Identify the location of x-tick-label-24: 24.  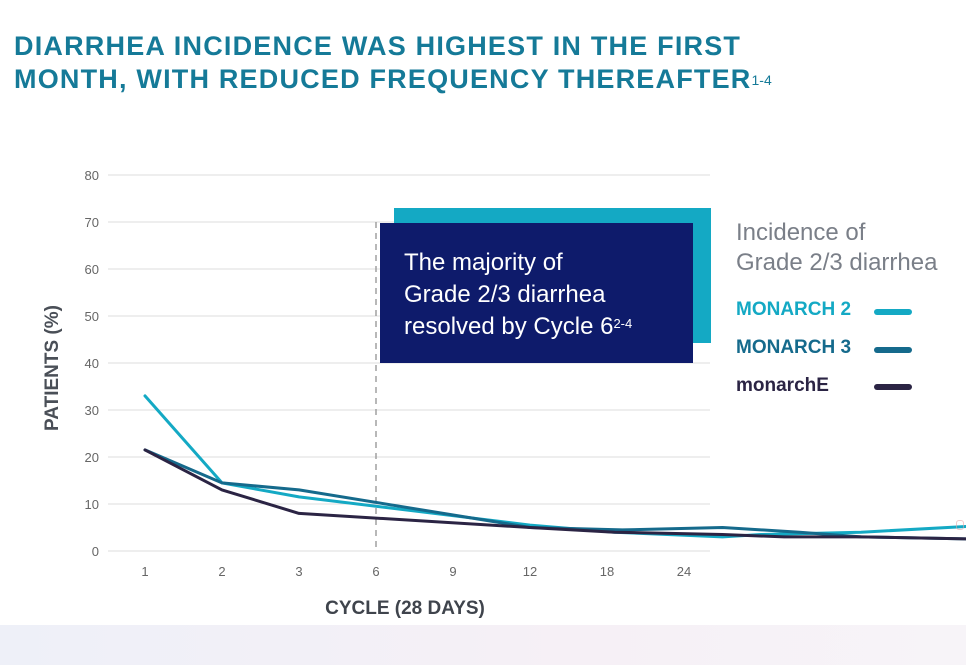
(684, 571).